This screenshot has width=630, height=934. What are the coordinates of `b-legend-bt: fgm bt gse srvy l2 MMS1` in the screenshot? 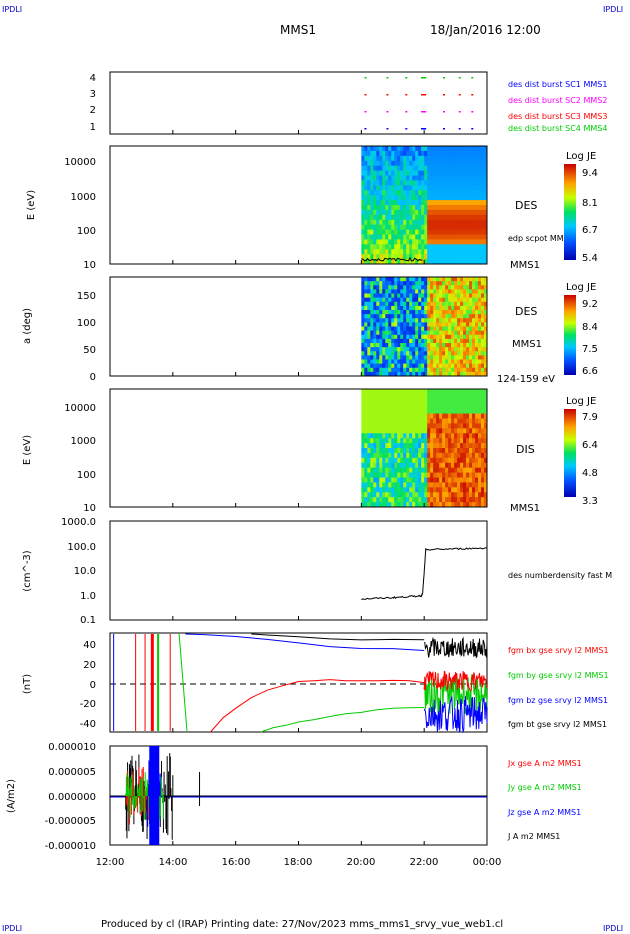 It's located at (557, 724).